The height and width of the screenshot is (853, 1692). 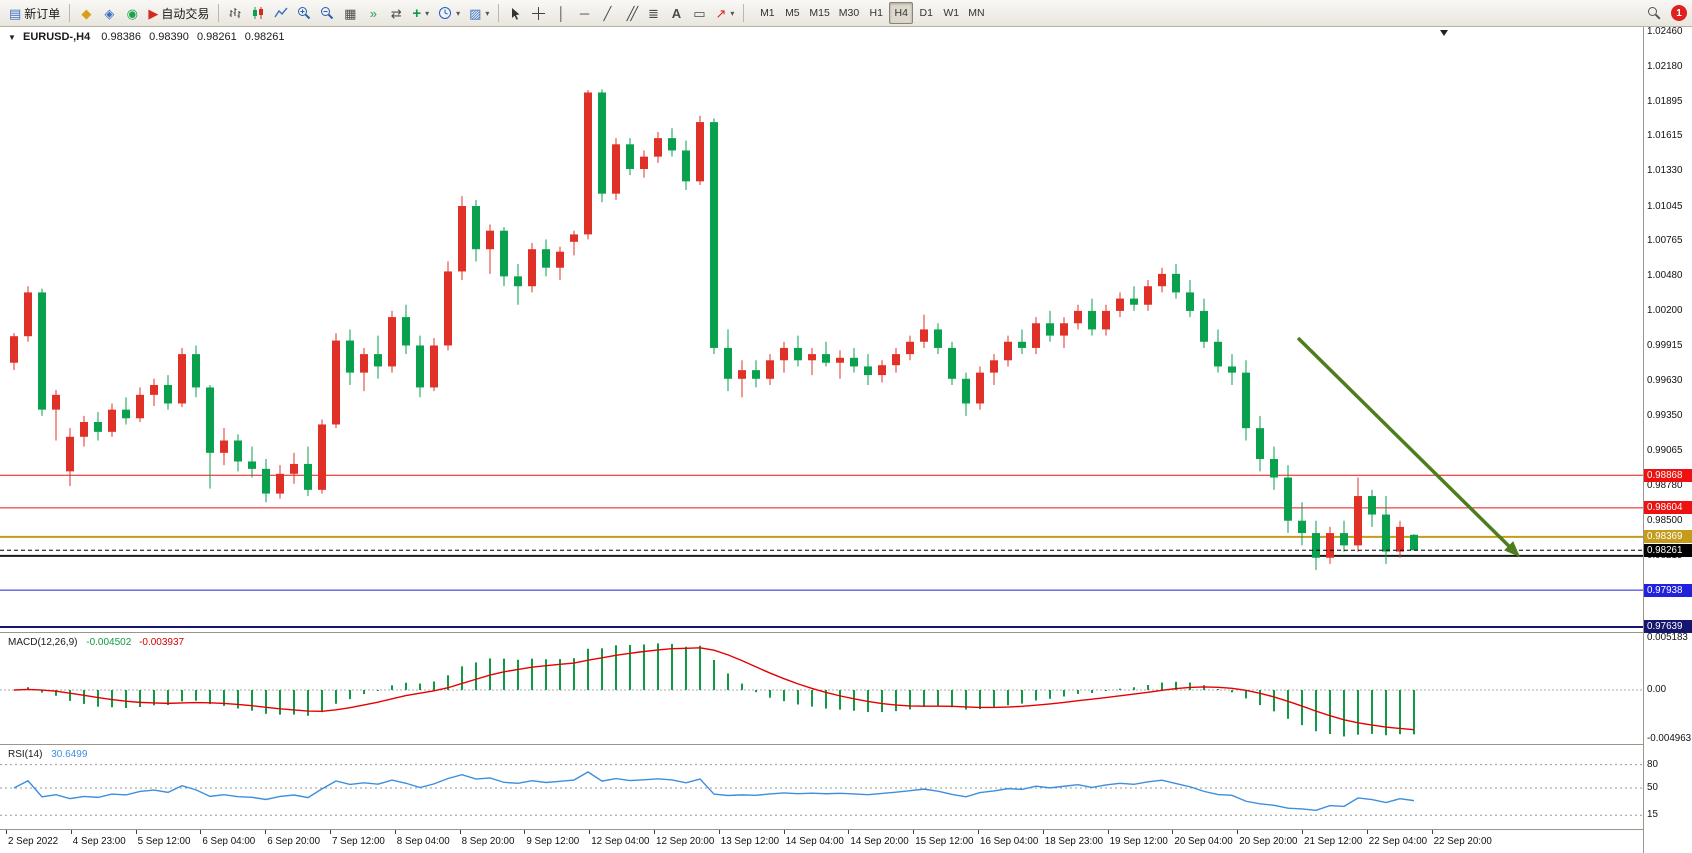 What do you see at coordinates (1665, 486) in the screenshot?
I see `price-tick-label: 0.98780` at bounding box center [1665, 486].